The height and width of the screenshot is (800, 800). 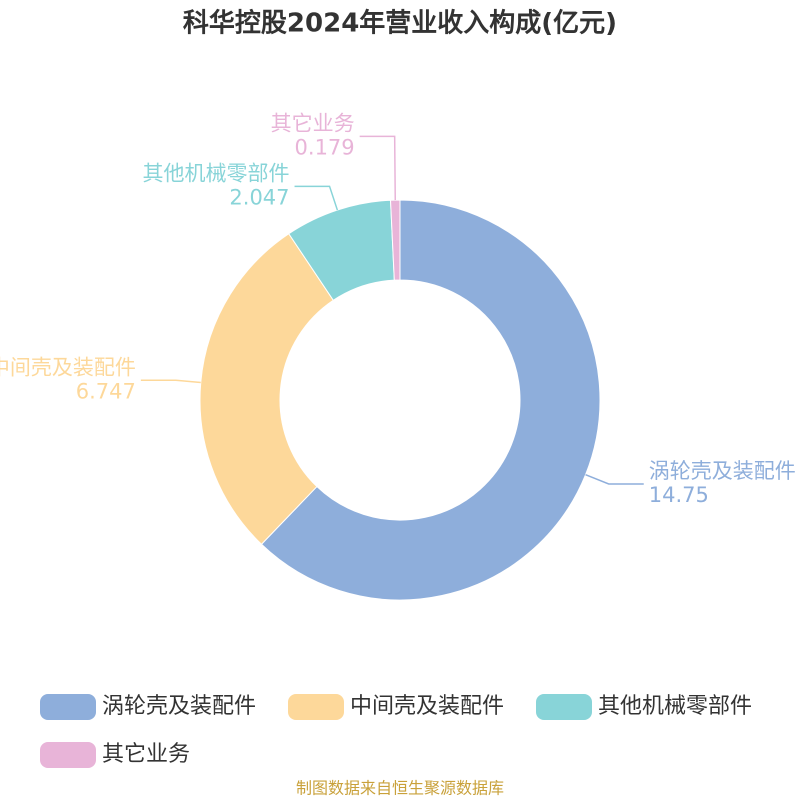 I want to click on value-label: 6.747, so click(x=106, y=391).